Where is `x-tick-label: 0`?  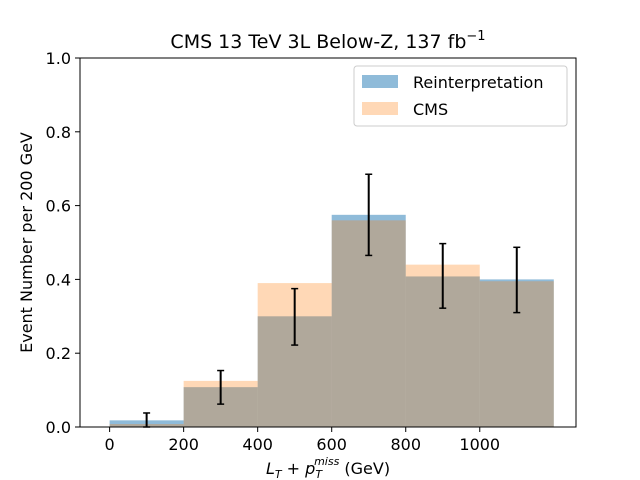 x-tick-label: 0 is located at coordinates (110, 444).